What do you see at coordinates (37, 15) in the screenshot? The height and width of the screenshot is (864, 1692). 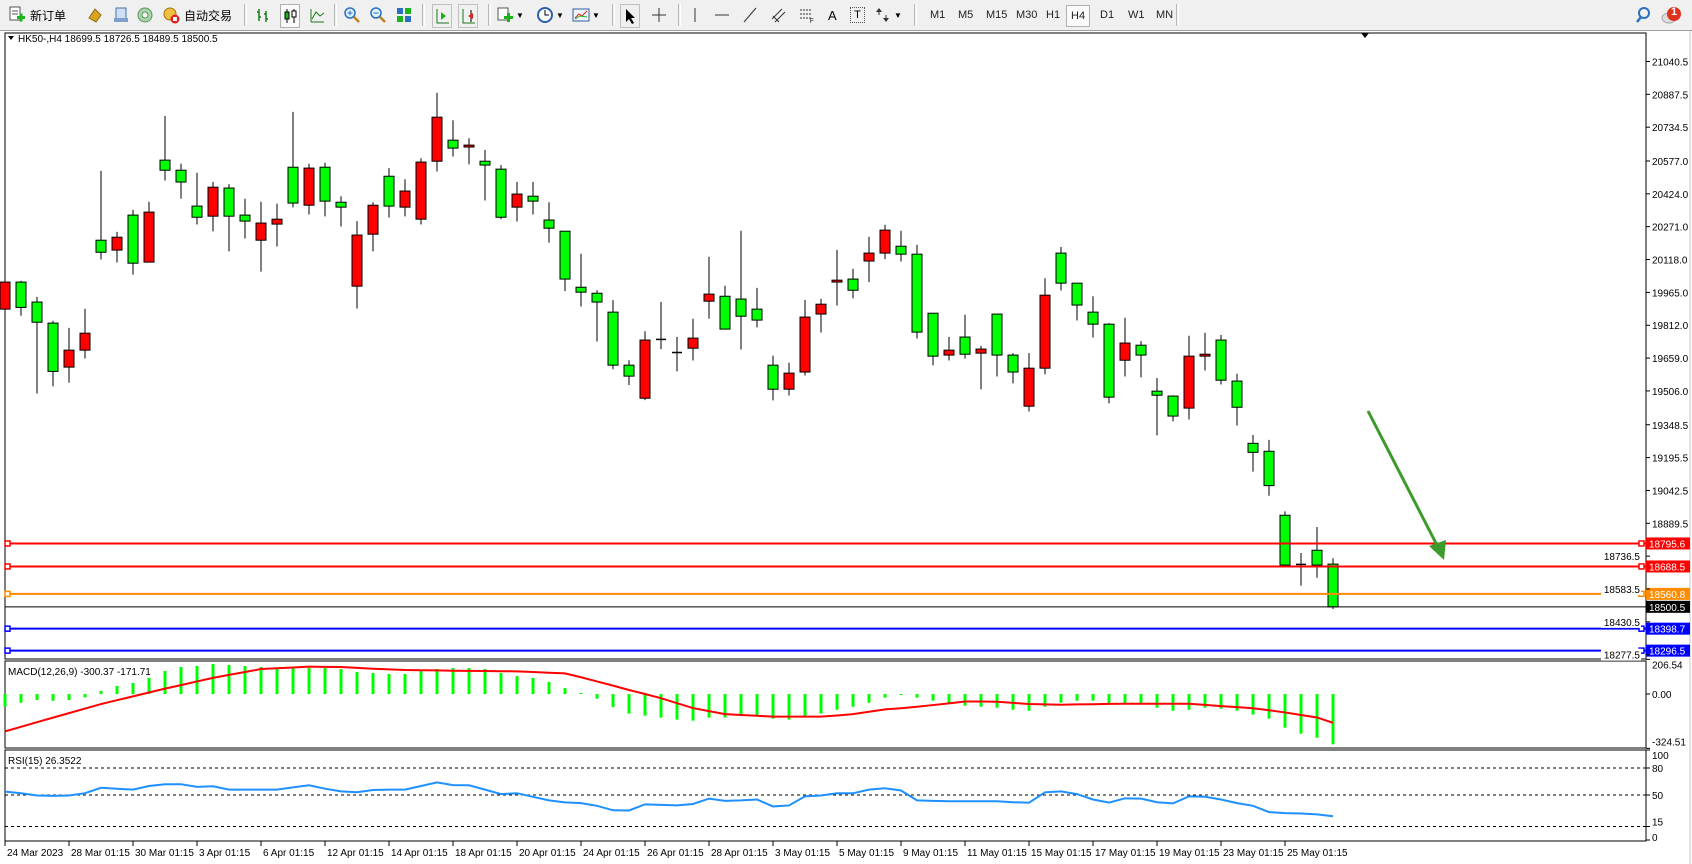 I see `new-order-button: 新订单` at bounding box center [37, 15].